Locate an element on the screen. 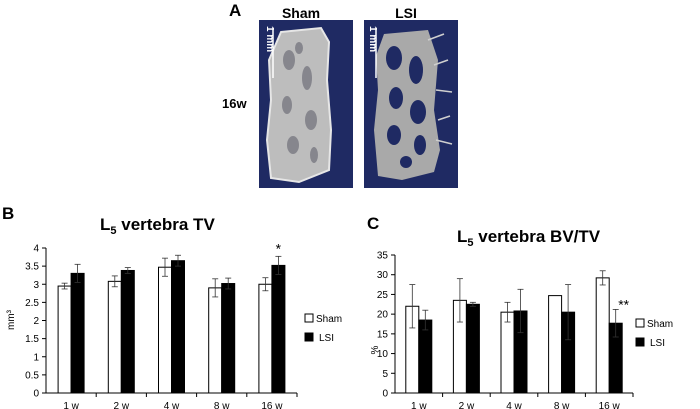 This screenshot has width=700, height=409. sham-bone-render is located at coordinates (306, 104).